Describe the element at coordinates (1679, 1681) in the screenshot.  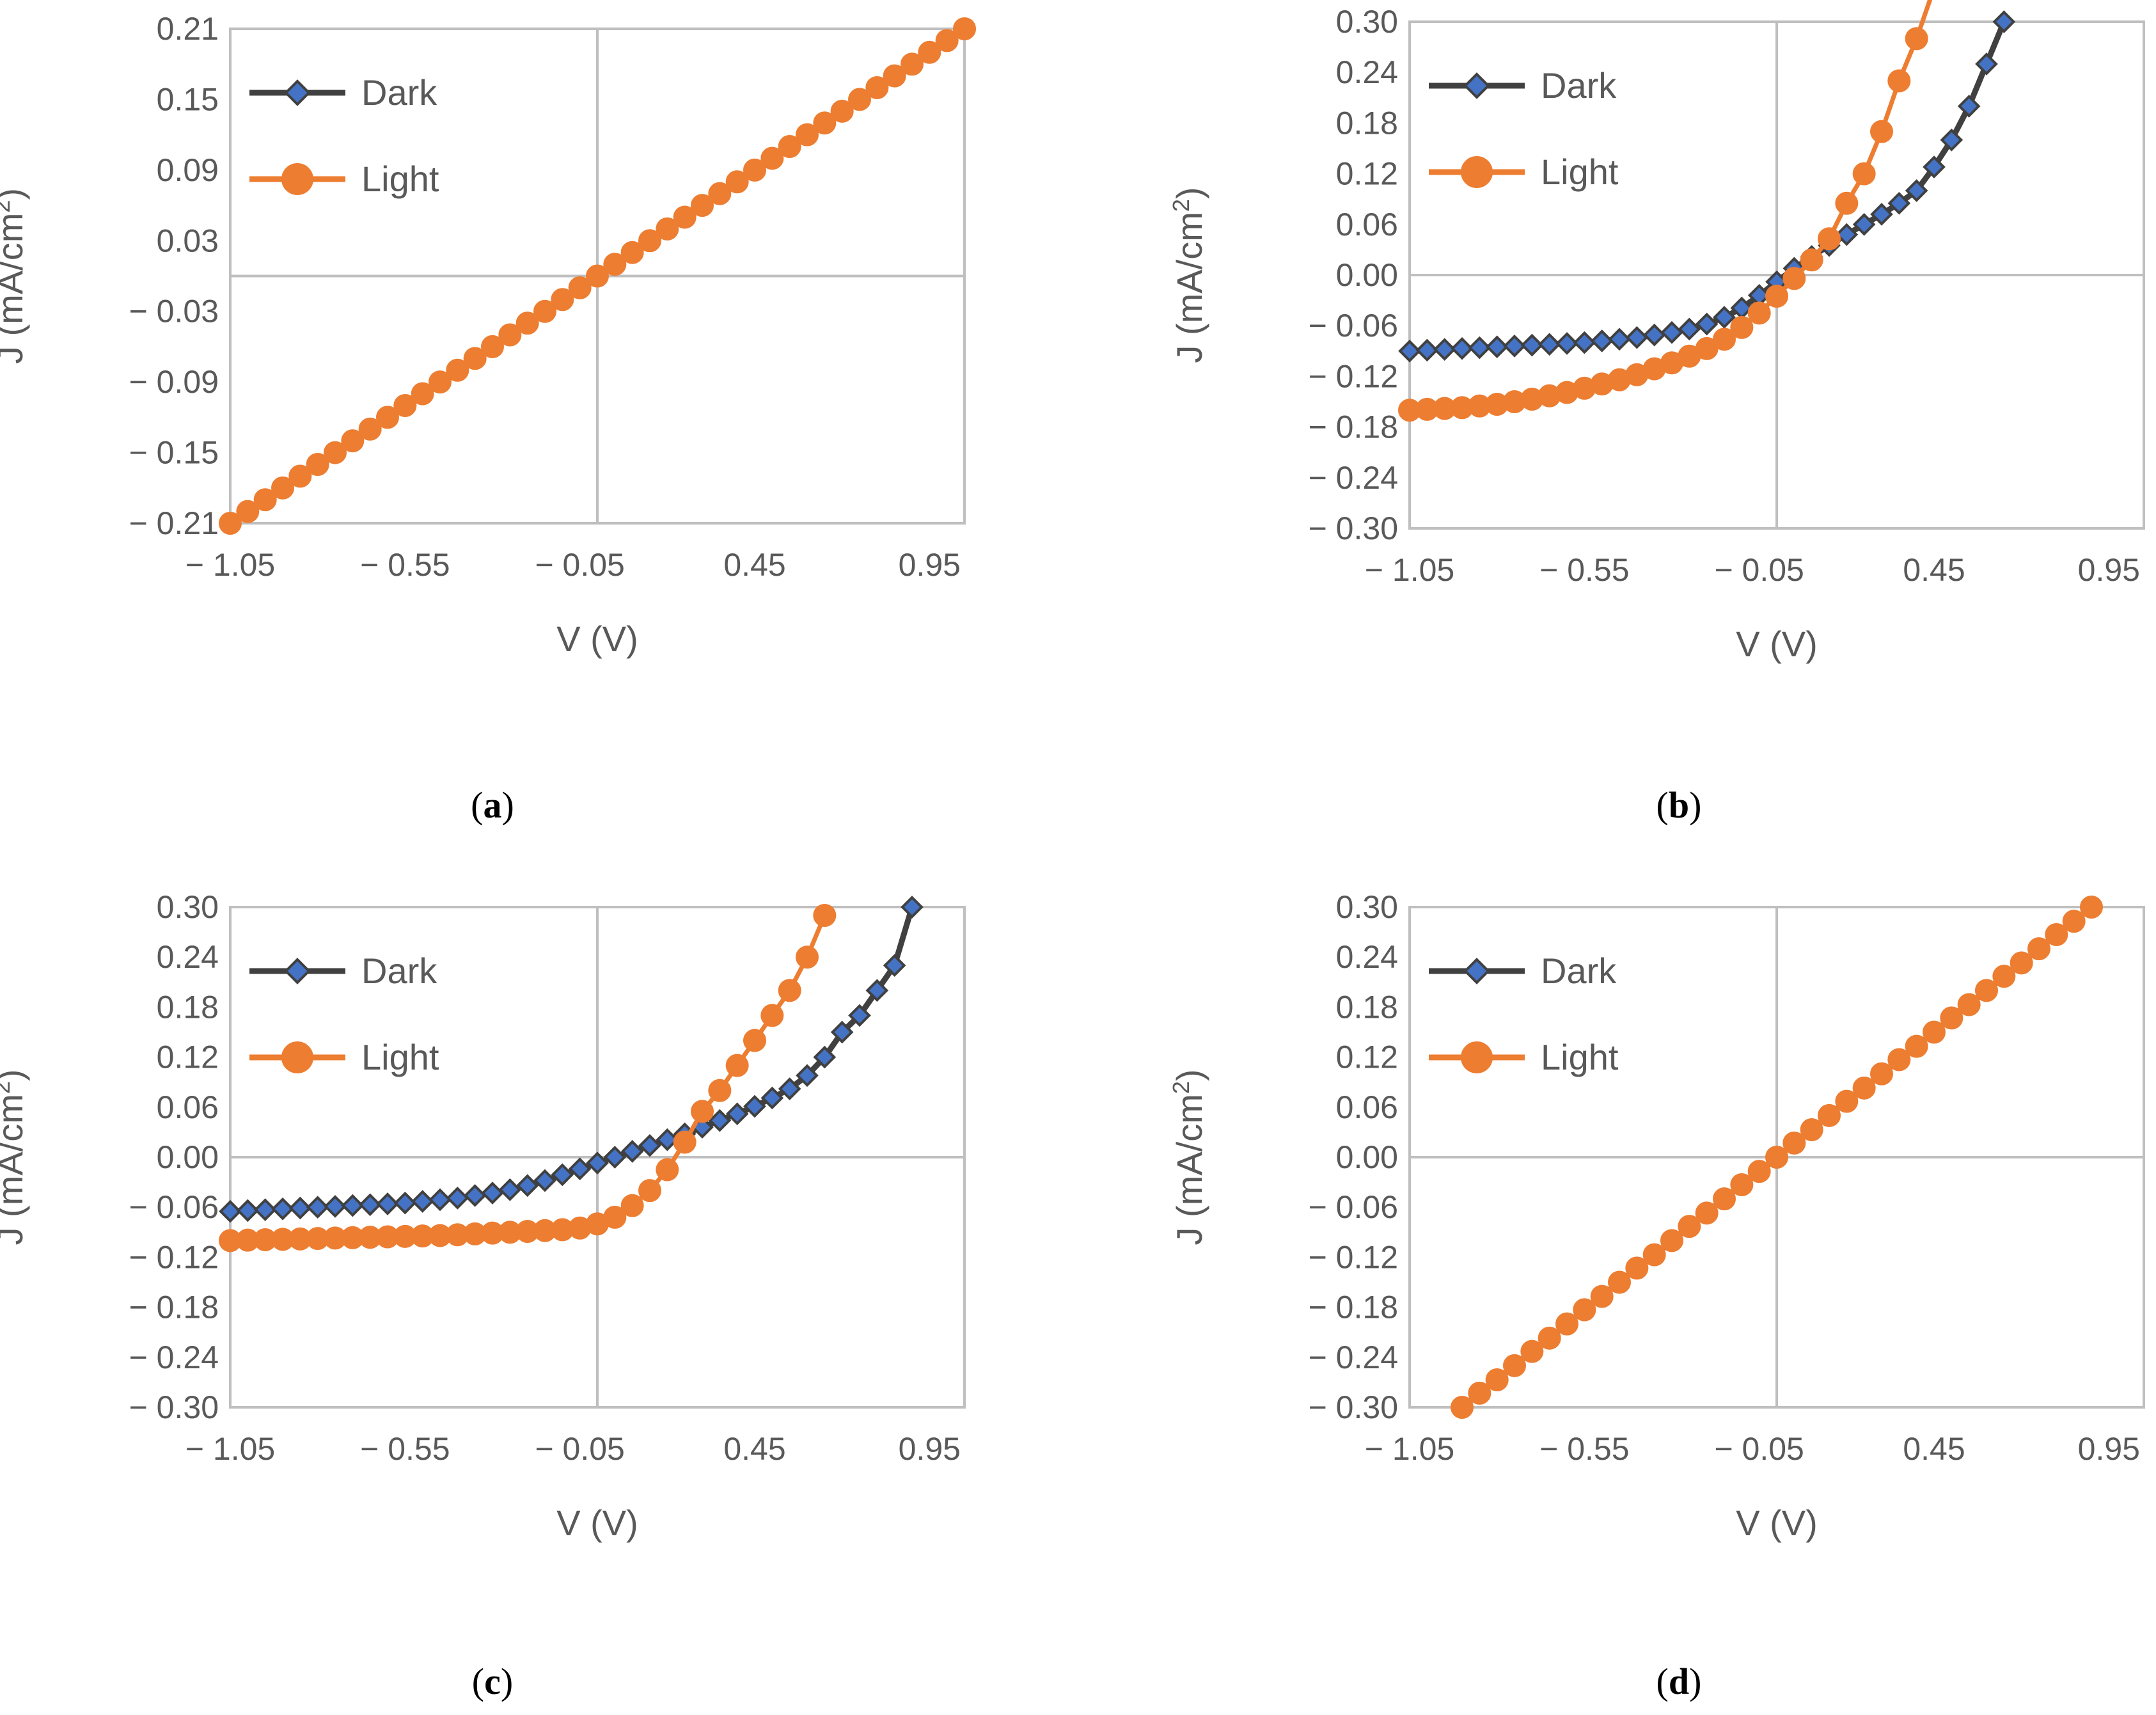
I see `panel-label-d: (d)` at that location.